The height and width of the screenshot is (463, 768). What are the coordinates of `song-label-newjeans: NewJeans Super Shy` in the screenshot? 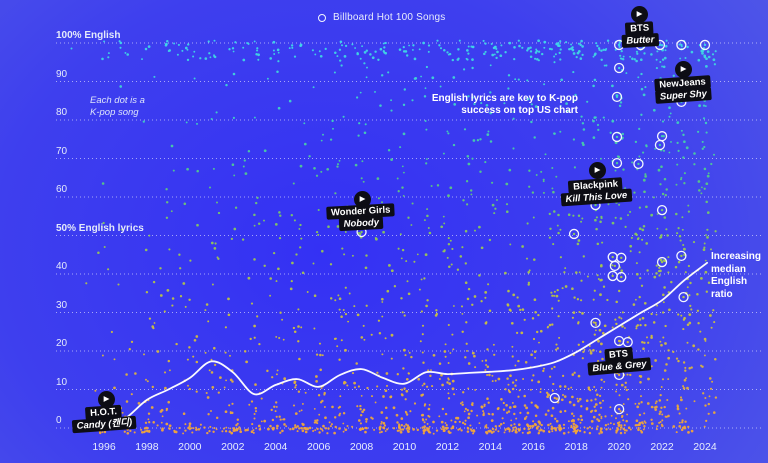 It's located at (683, 89).